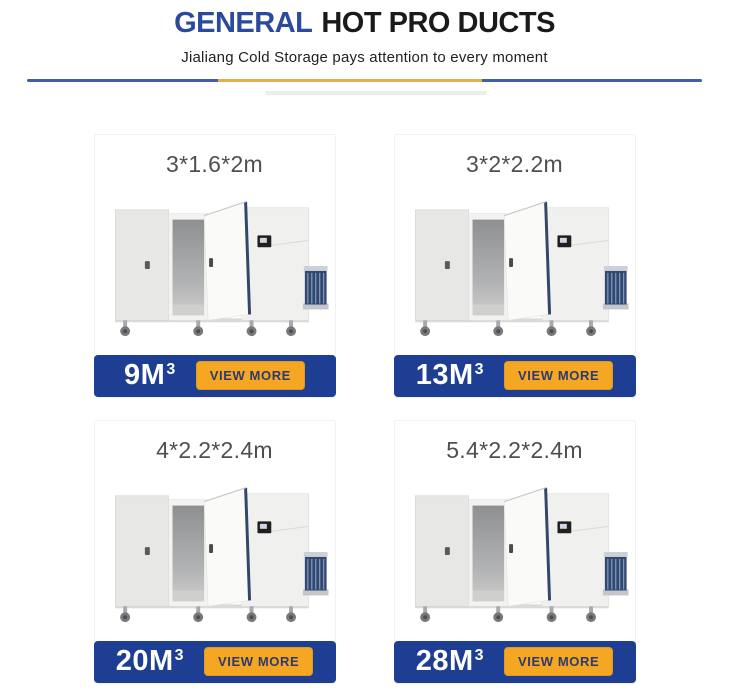 This screenshot has height=699, width=729. What do you see at coordinates (144, 661) in the screenshot?
I see `volume-value: 20M` at bounding box center [144, 661].